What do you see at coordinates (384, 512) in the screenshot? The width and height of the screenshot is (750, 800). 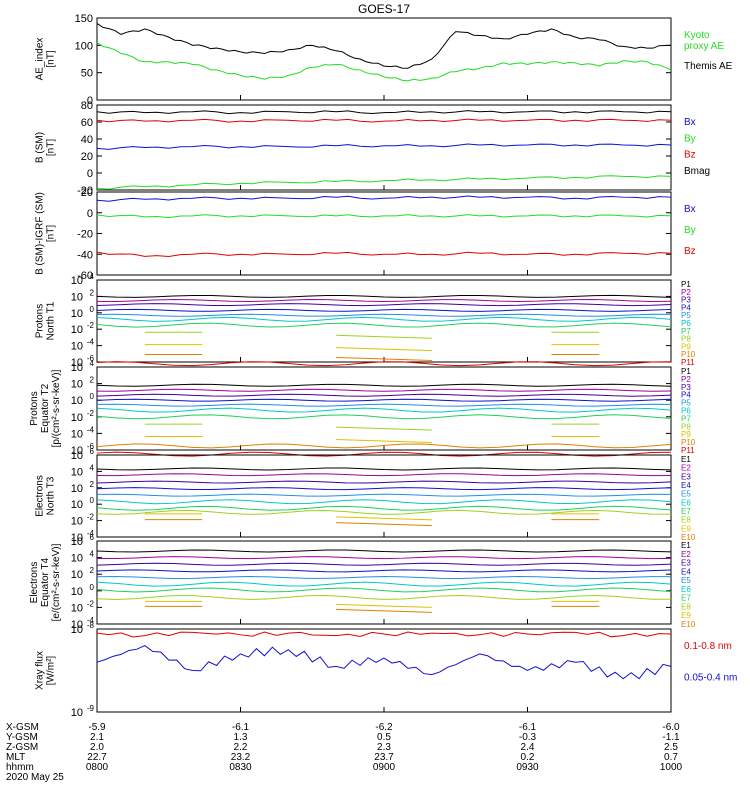 I see `channel-e8` at bounding box center [384, 512].